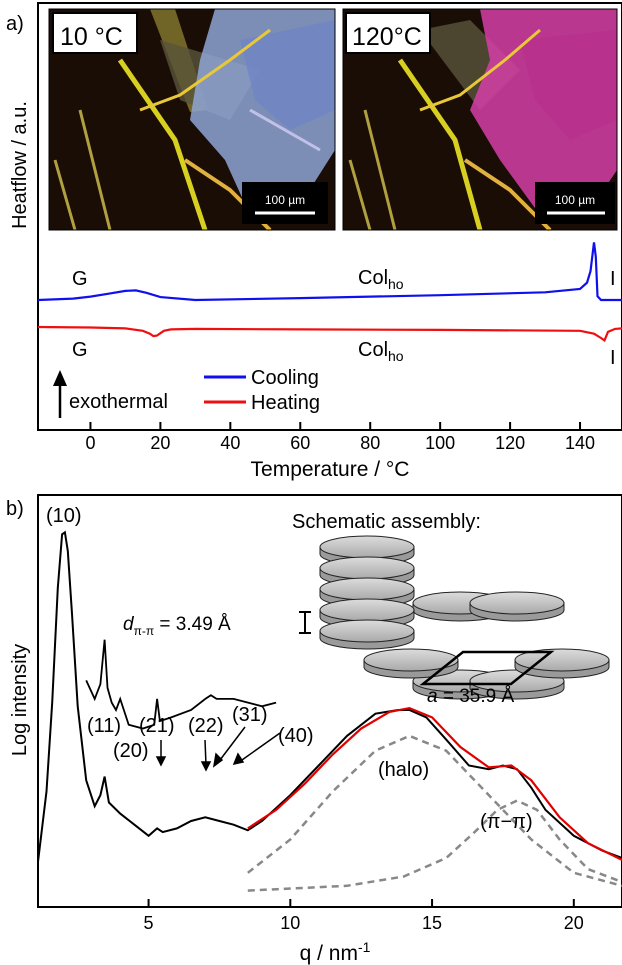 The height and width of the screenshot is (965, 622). I want to click on series-line-cooling, so click(330, 272).